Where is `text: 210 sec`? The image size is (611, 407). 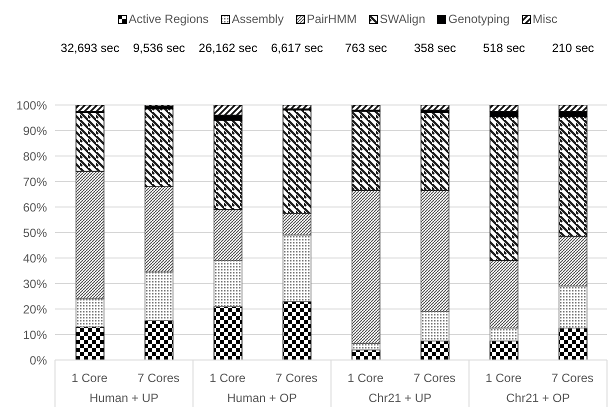 text: 210 sec is located at coordinates (573, 48).